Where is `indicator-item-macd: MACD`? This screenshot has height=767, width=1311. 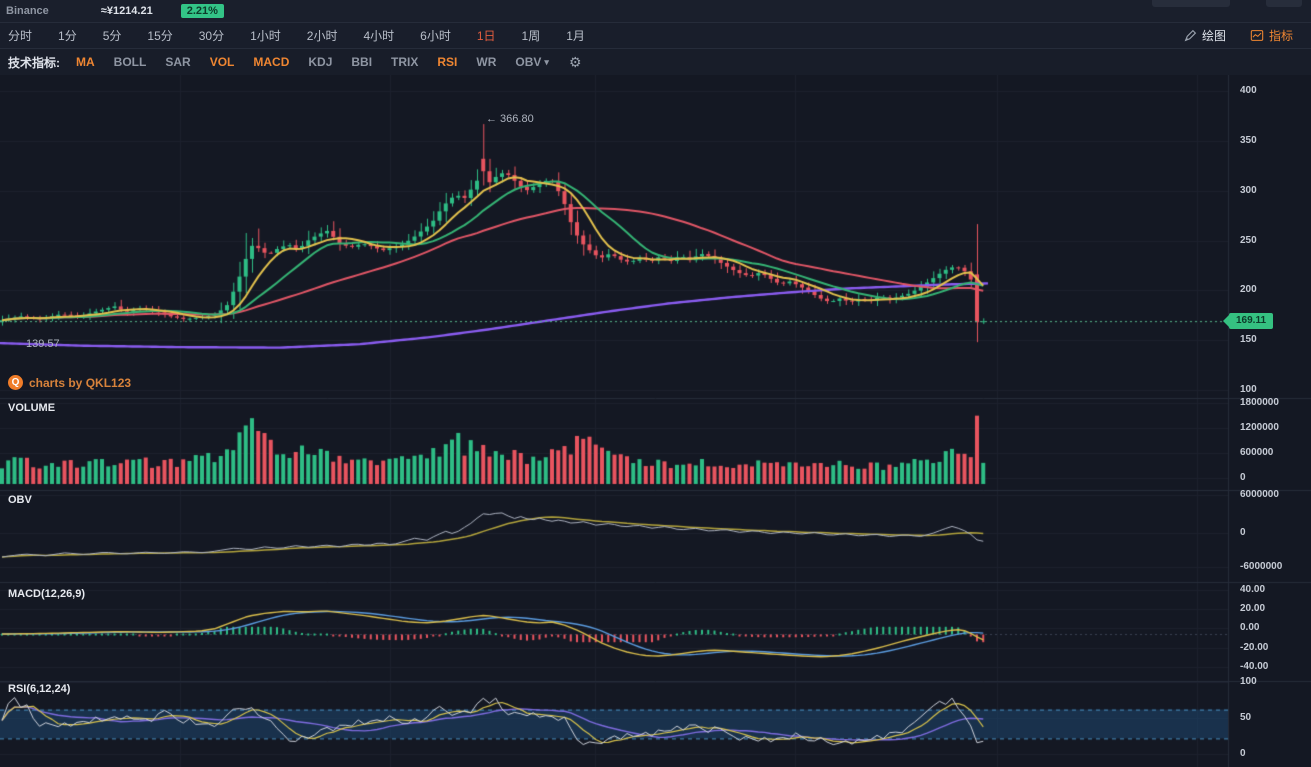 indicator-item-macd: MACD is located at coordinates (271, 62).